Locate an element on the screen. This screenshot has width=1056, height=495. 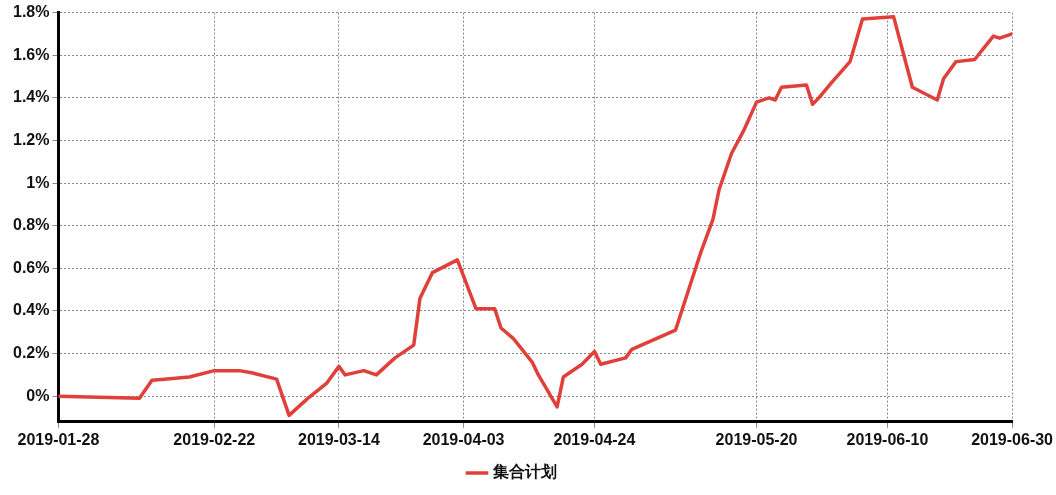
y-tick-label: 0.8% is located at coordinates (31, 225).